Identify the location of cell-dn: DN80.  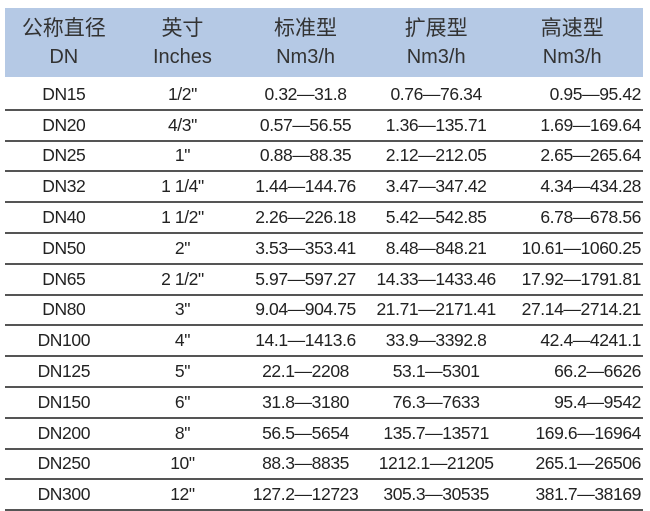
(64, 309).